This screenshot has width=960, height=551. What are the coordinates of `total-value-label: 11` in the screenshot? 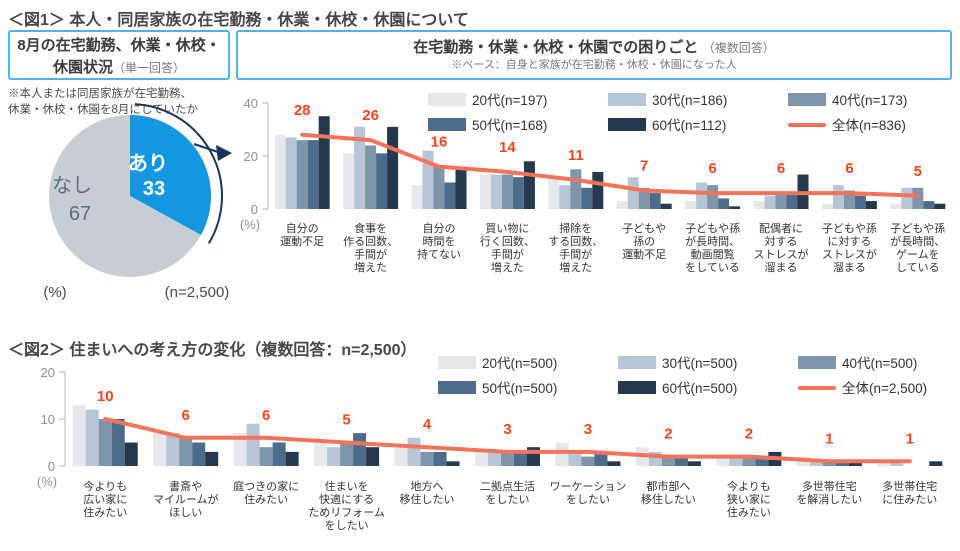 It's located at (576, 155).